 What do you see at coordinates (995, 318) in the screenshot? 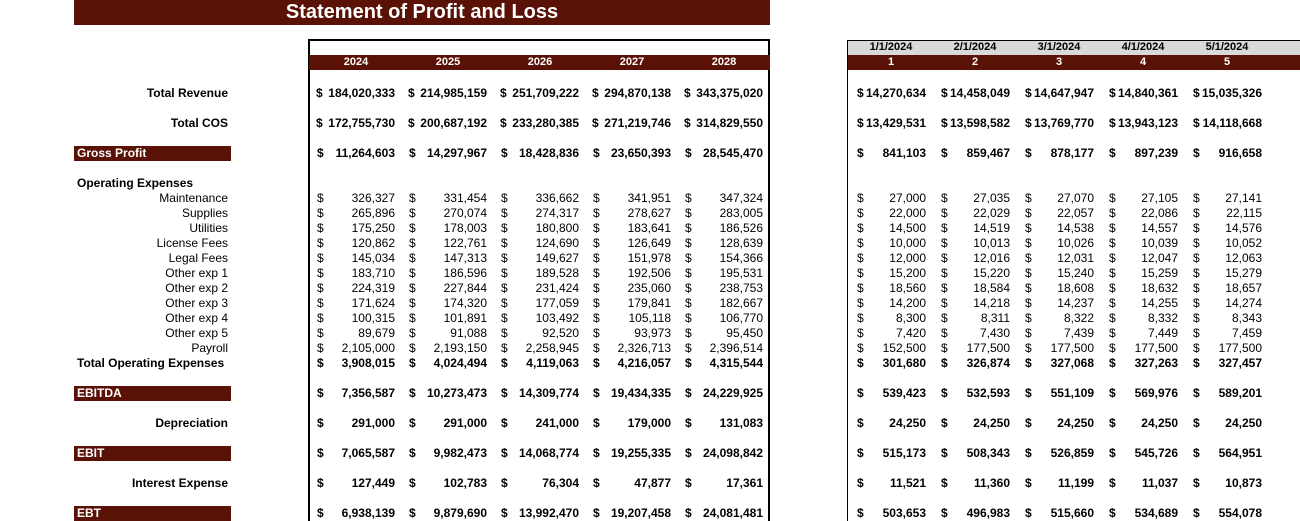
I see `amount: 8,311` at bounding box center [995, 318].